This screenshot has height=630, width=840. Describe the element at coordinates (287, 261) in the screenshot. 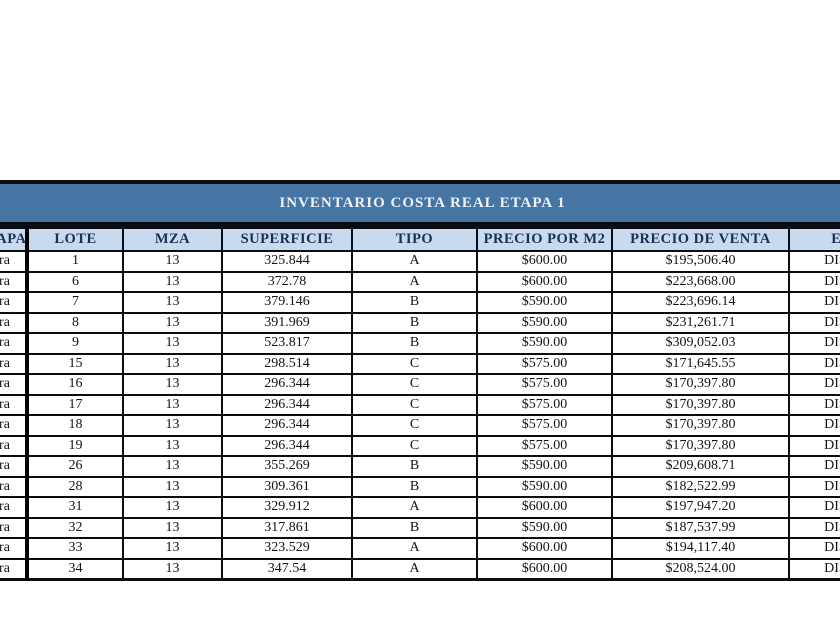

I see `cell-superficie: 325.844` at that location.